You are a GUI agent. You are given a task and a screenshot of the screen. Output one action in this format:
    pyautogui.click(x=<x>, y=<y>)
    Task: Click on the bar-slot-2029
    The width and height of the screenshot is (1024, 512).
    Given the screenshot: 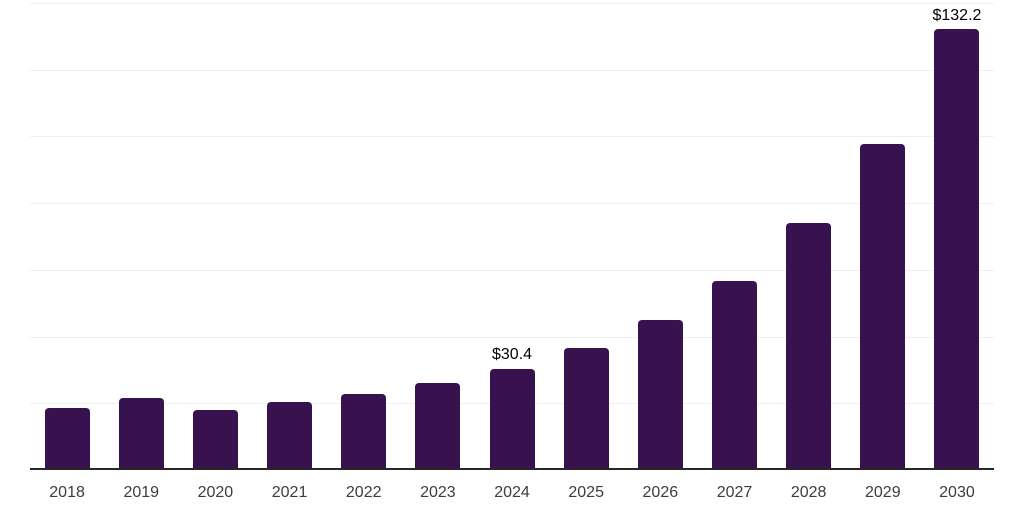 What is the action you would take?
    pyautogui.click(x=883, y=236)
    